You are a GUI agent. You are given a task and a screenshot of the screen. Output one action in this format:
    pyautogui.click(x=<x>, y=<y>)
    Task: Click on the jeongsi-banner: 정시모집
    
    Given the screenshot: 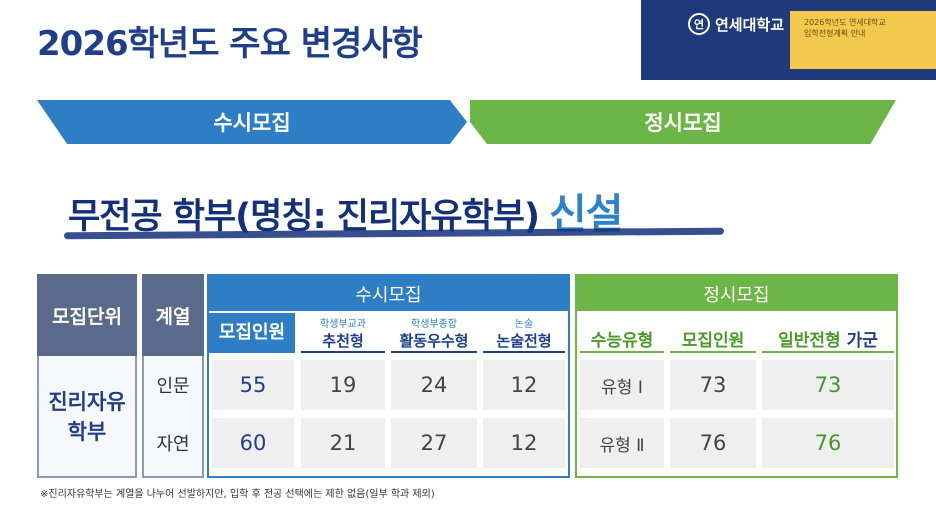 What is the action you would take?
    pyautogui.click(x=683, y=122)
    